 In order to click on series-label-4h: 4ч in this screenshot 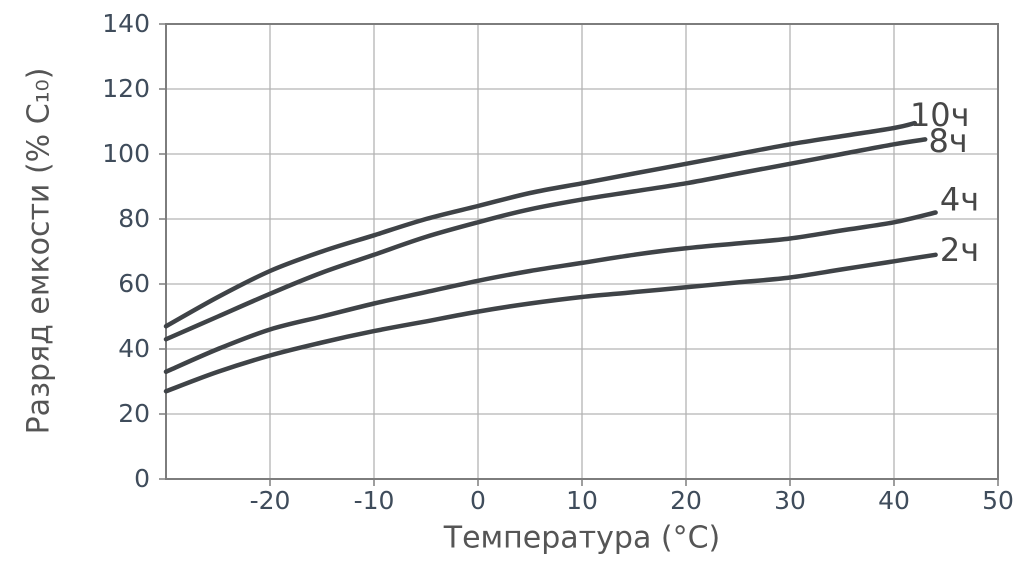, I will do `click(959, 200)`.